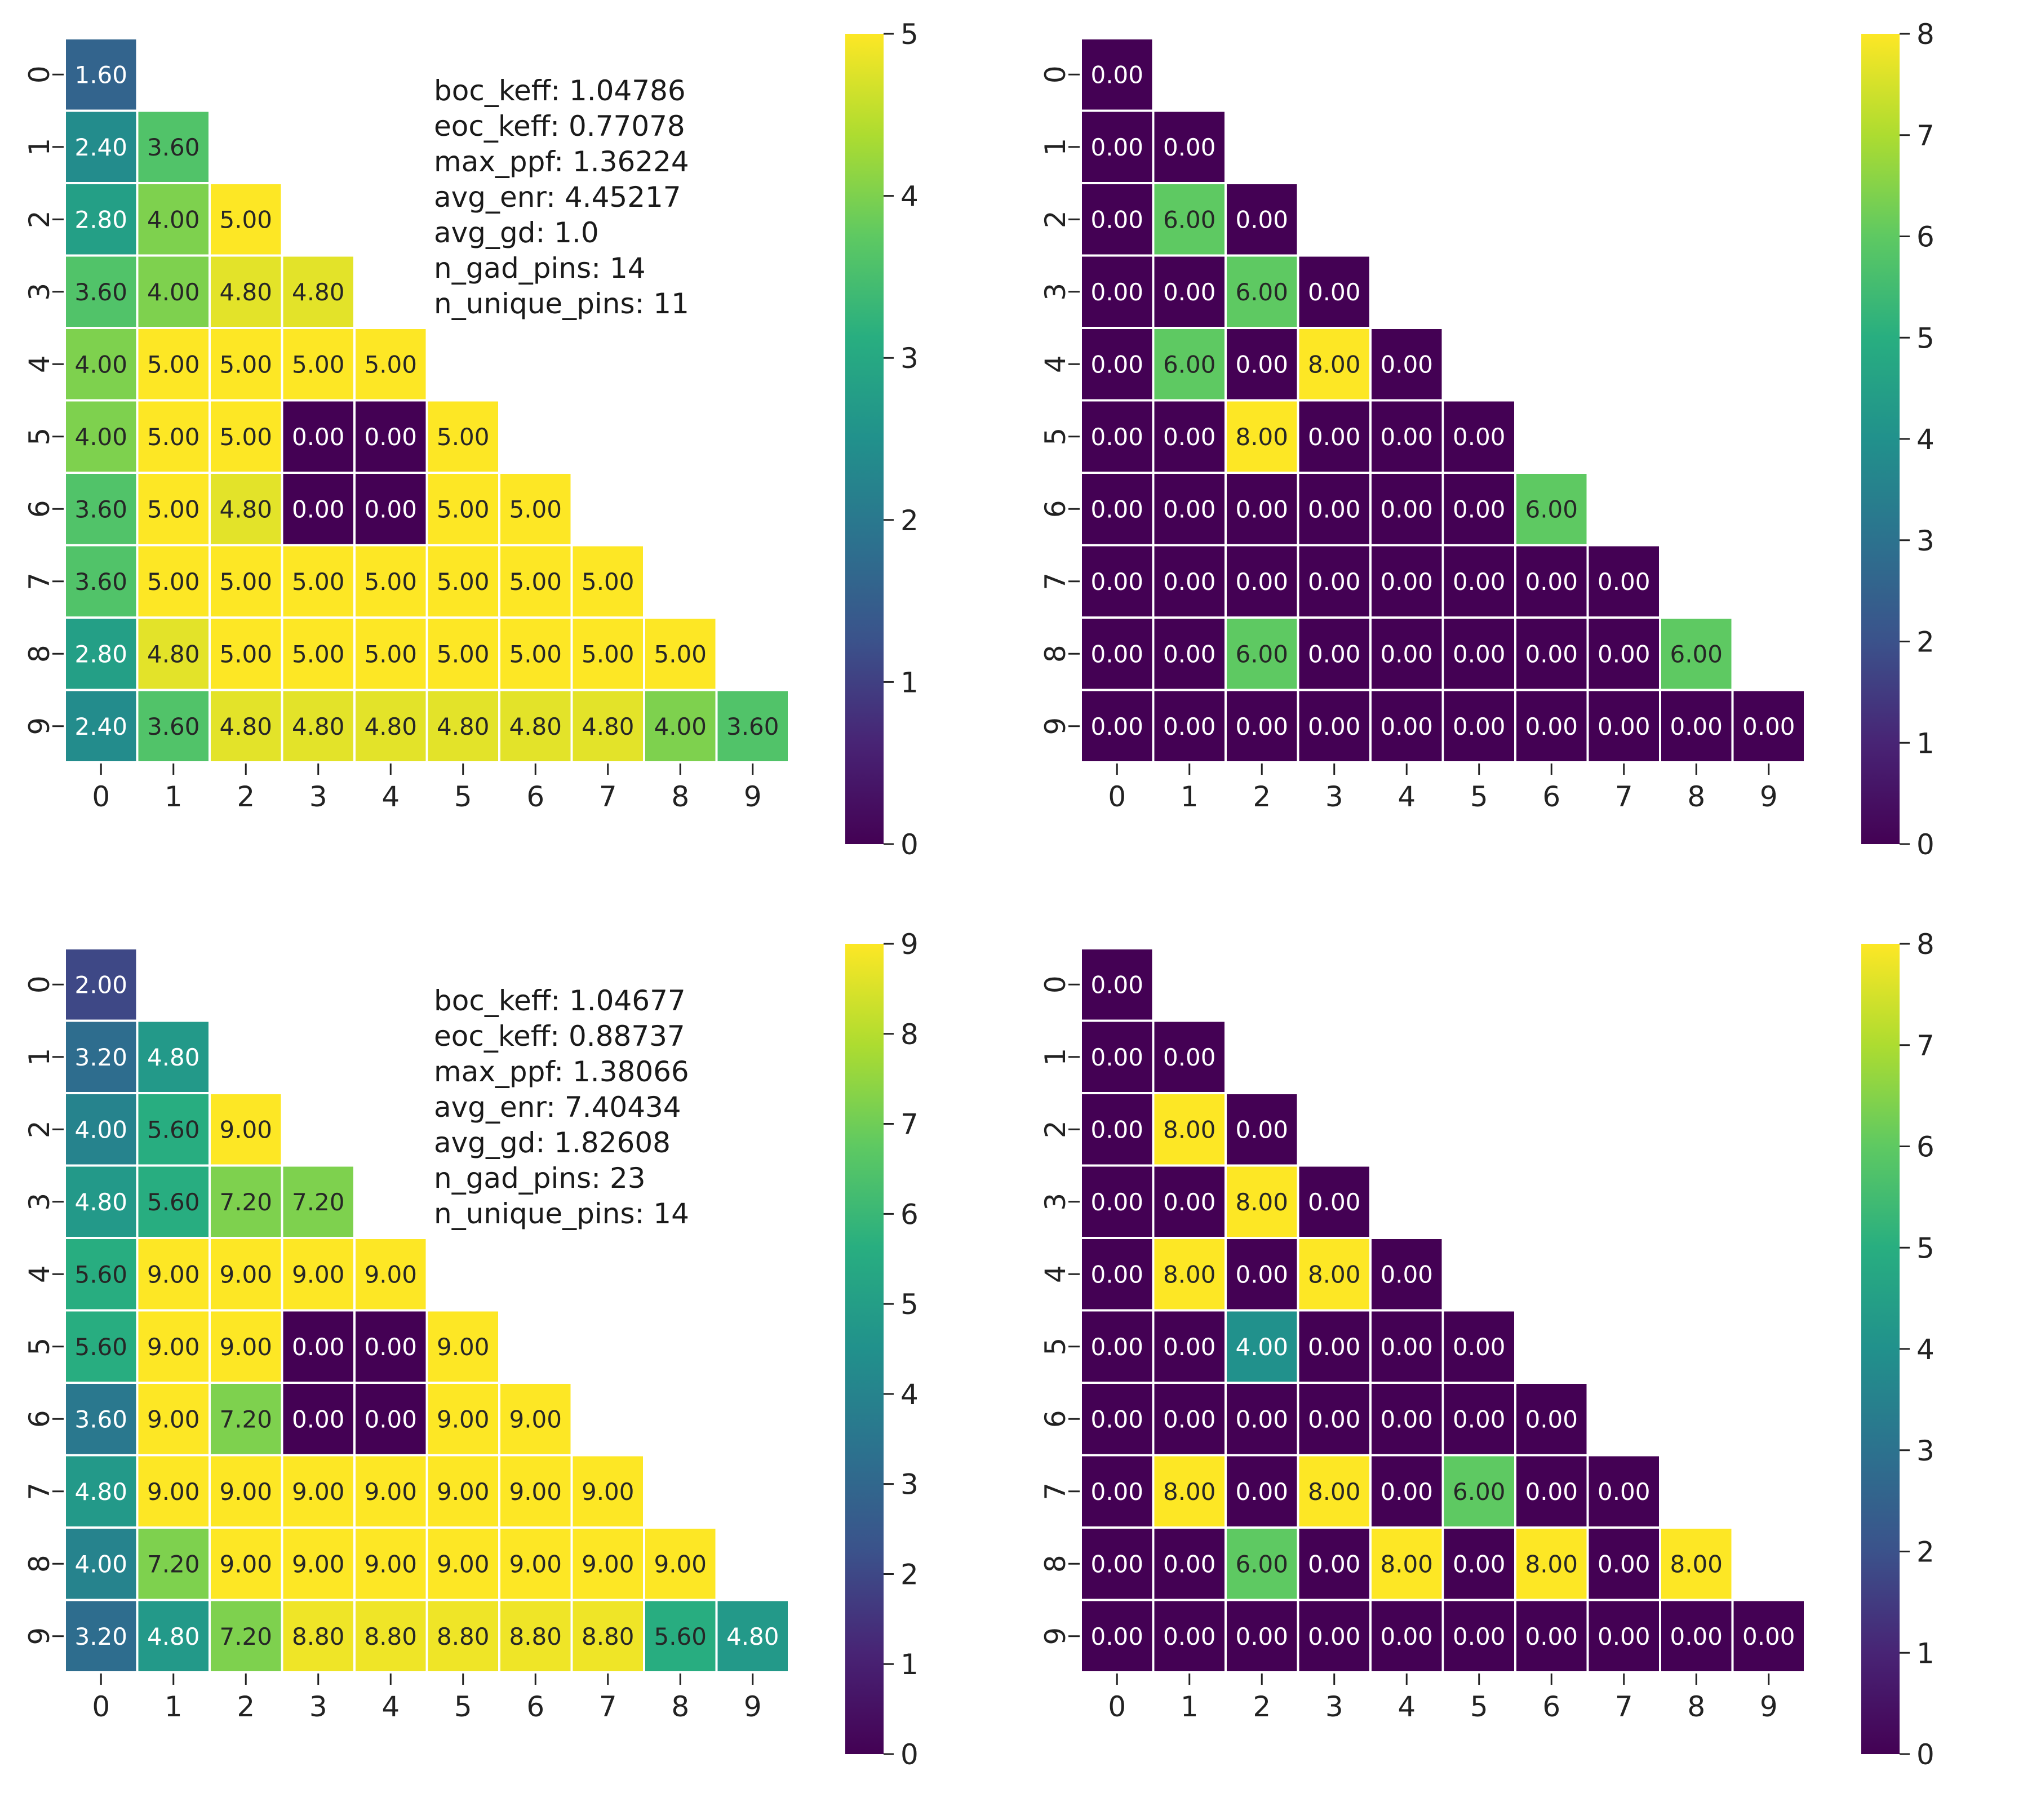 This screenshot has width=2032, height=1820. I want to click on cell-value-label: 8.80, so click(391, 1636).